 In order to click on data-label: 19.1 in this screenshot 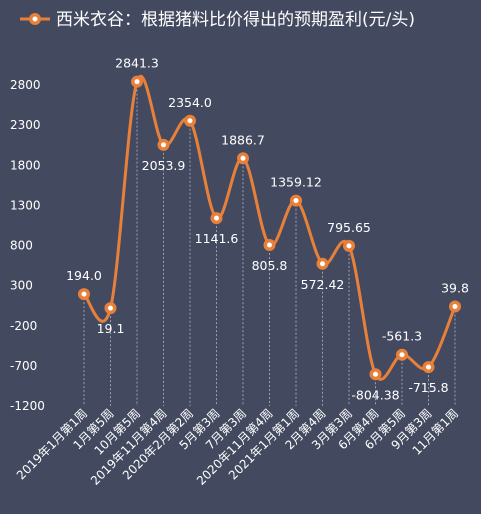, I will do `click(111, 328)`.